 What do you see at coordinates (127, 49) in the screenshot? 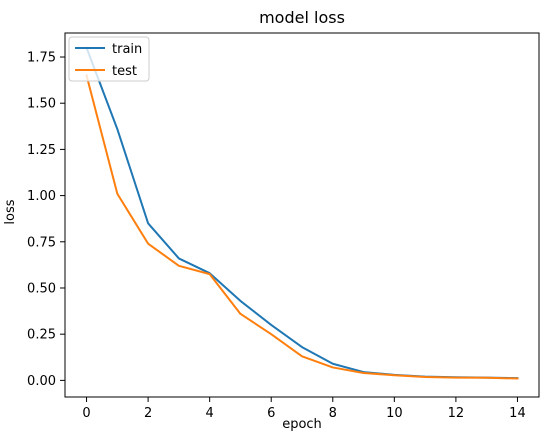
I see `legend-train-label: train` at bounding box center [127, 49].